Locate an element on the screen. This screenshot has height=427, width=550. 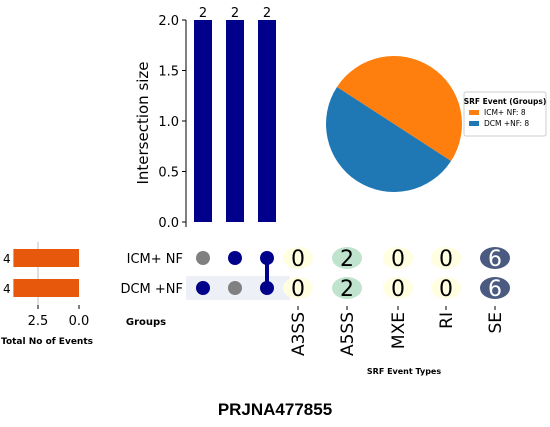
y-tick-label: 0.5 is located at coordinates (168, 173).